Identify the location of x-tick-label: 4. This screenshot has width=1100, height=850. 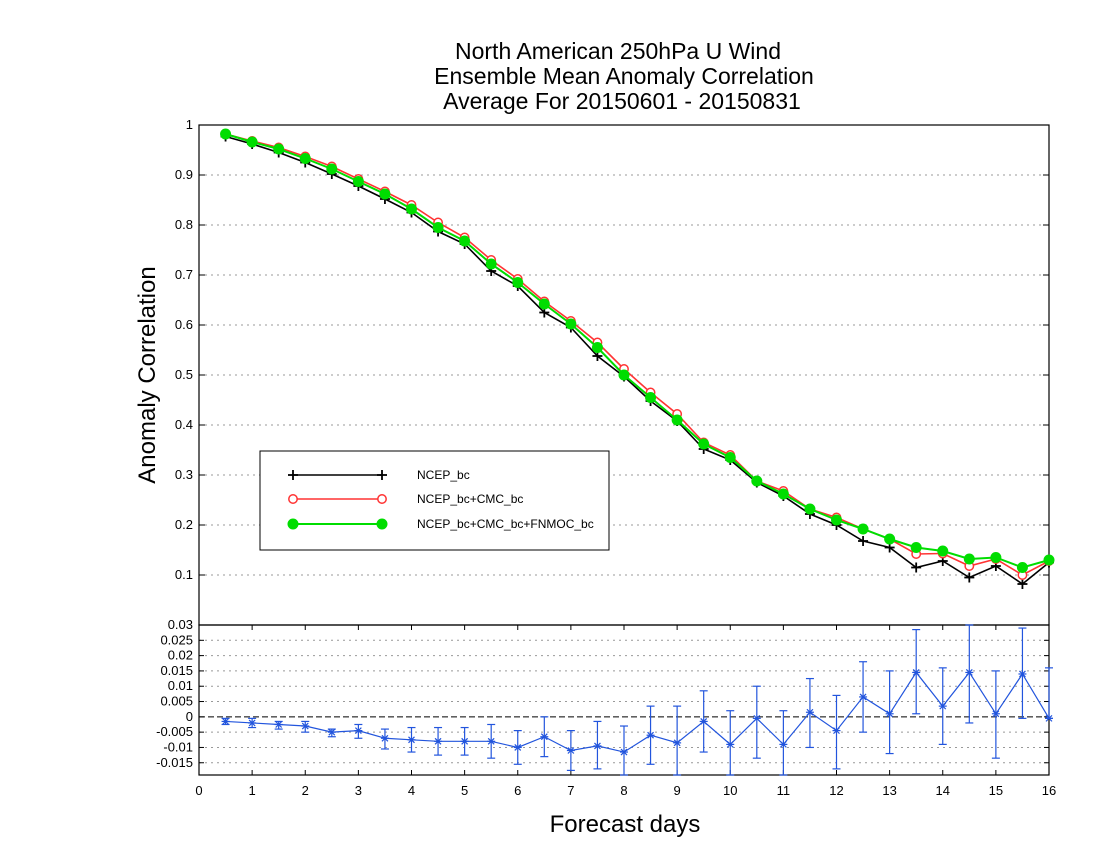
(411, 790).